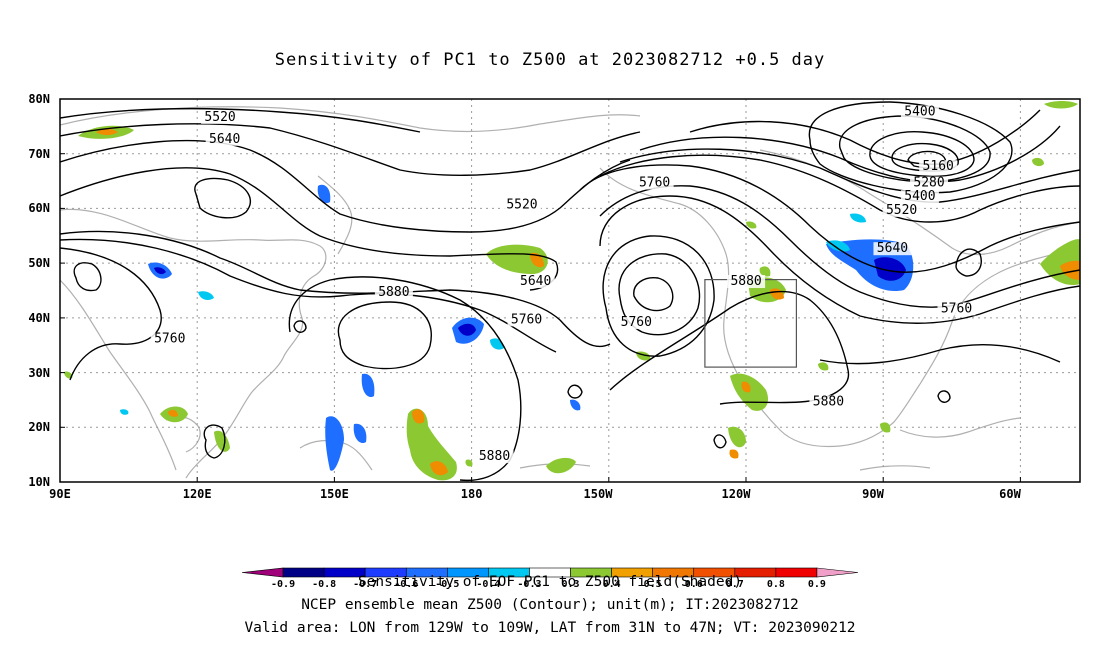  I want to click on colorbar-tick-label: 0.4, so click(612, 584).